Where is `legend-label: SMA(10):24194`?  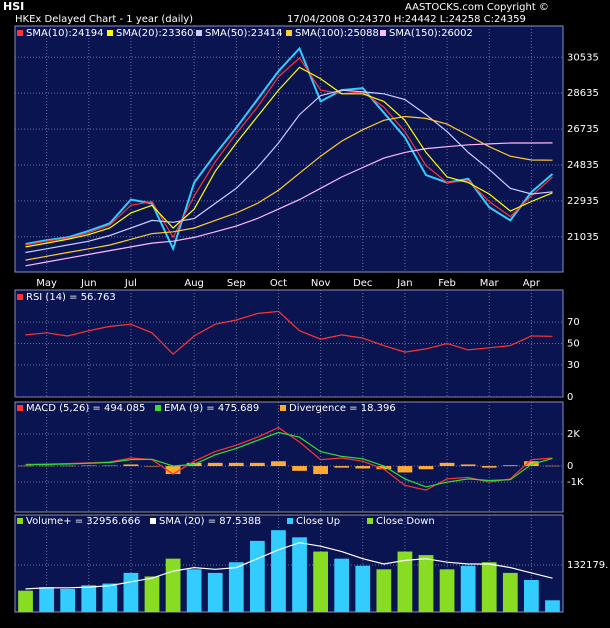
legend-label: SMA(10):24194 is located at coordinates (65, 33).